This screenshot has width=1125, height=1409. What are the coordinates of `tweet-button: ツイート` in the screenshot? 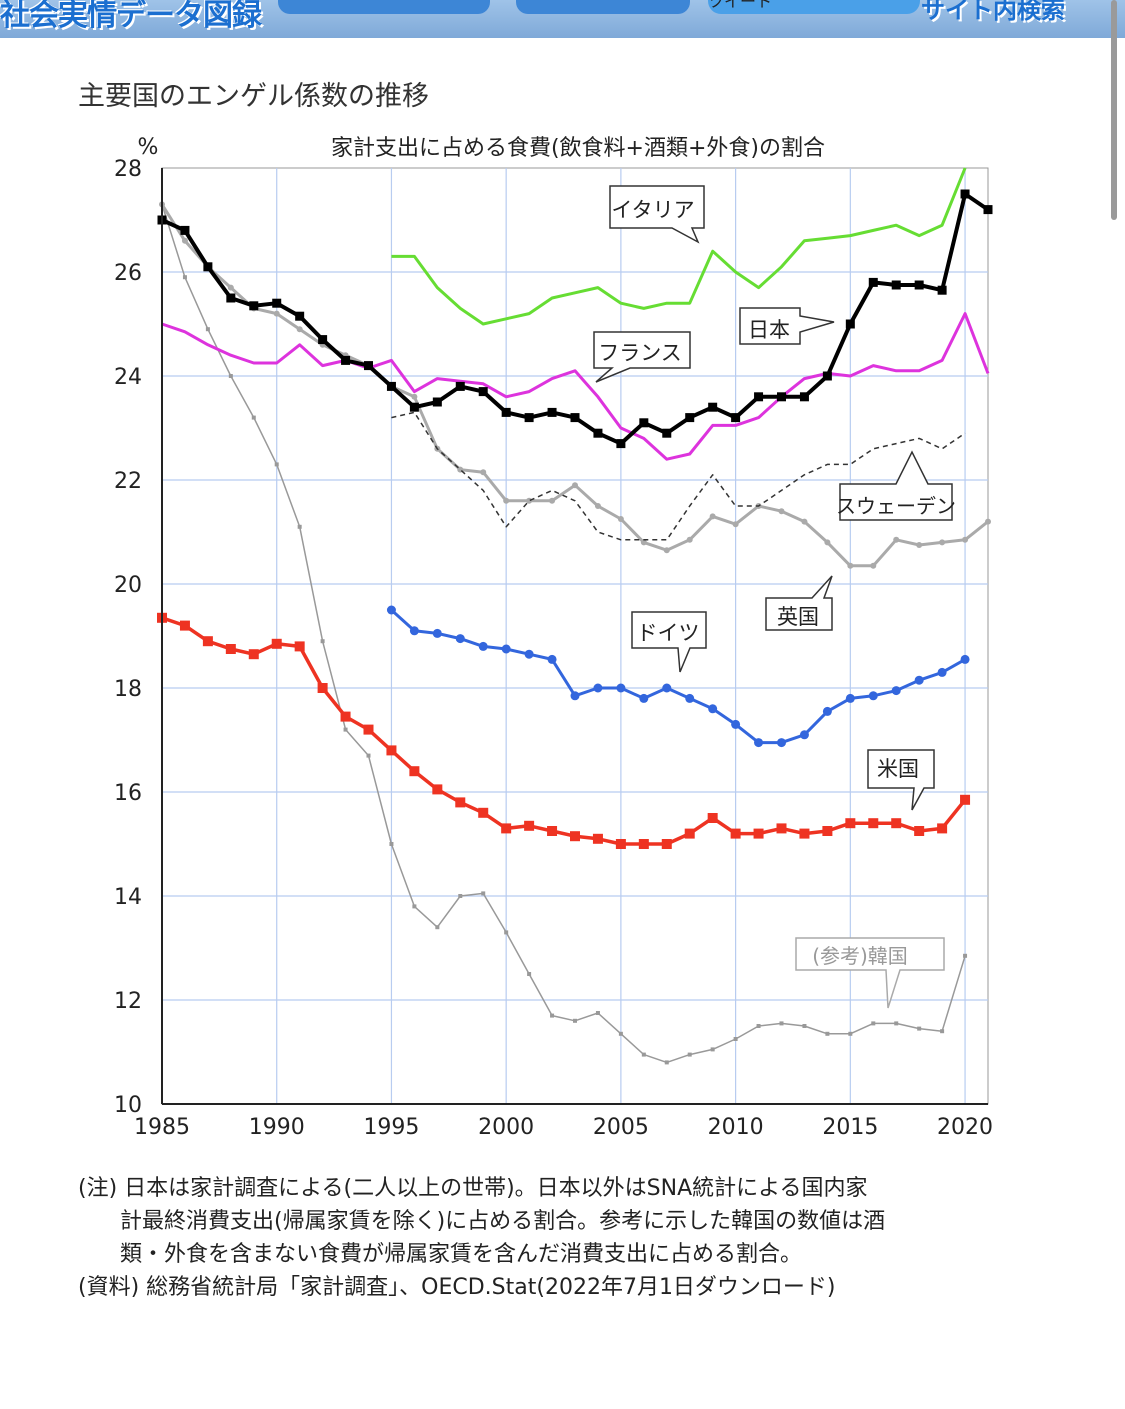 It's located at (814, 7).